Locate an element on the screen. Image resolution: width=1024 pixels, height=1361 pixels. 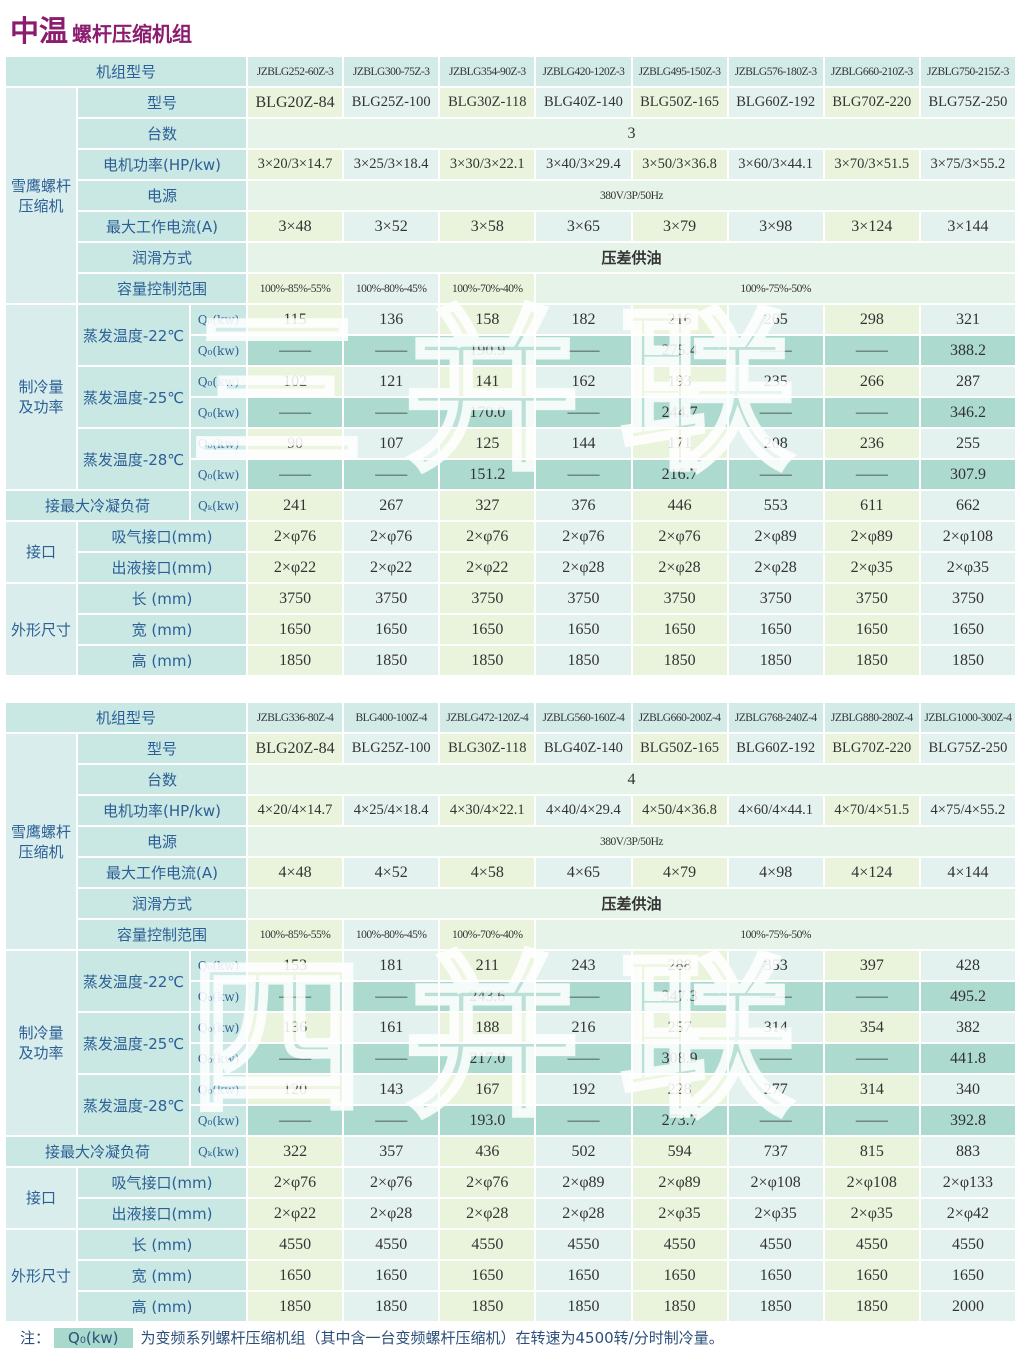
value-cell: 815 is located at coordinates (871, 1151).